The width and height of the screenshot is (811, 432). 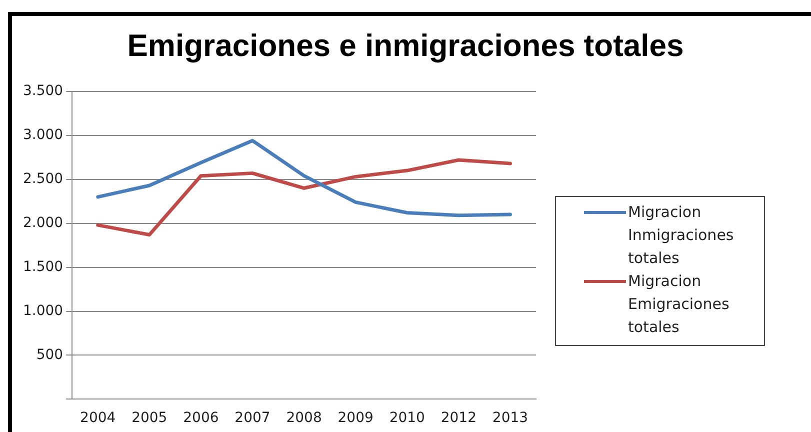 I want to click on y-tick-label: 3.500, so click(x=43, y=91).